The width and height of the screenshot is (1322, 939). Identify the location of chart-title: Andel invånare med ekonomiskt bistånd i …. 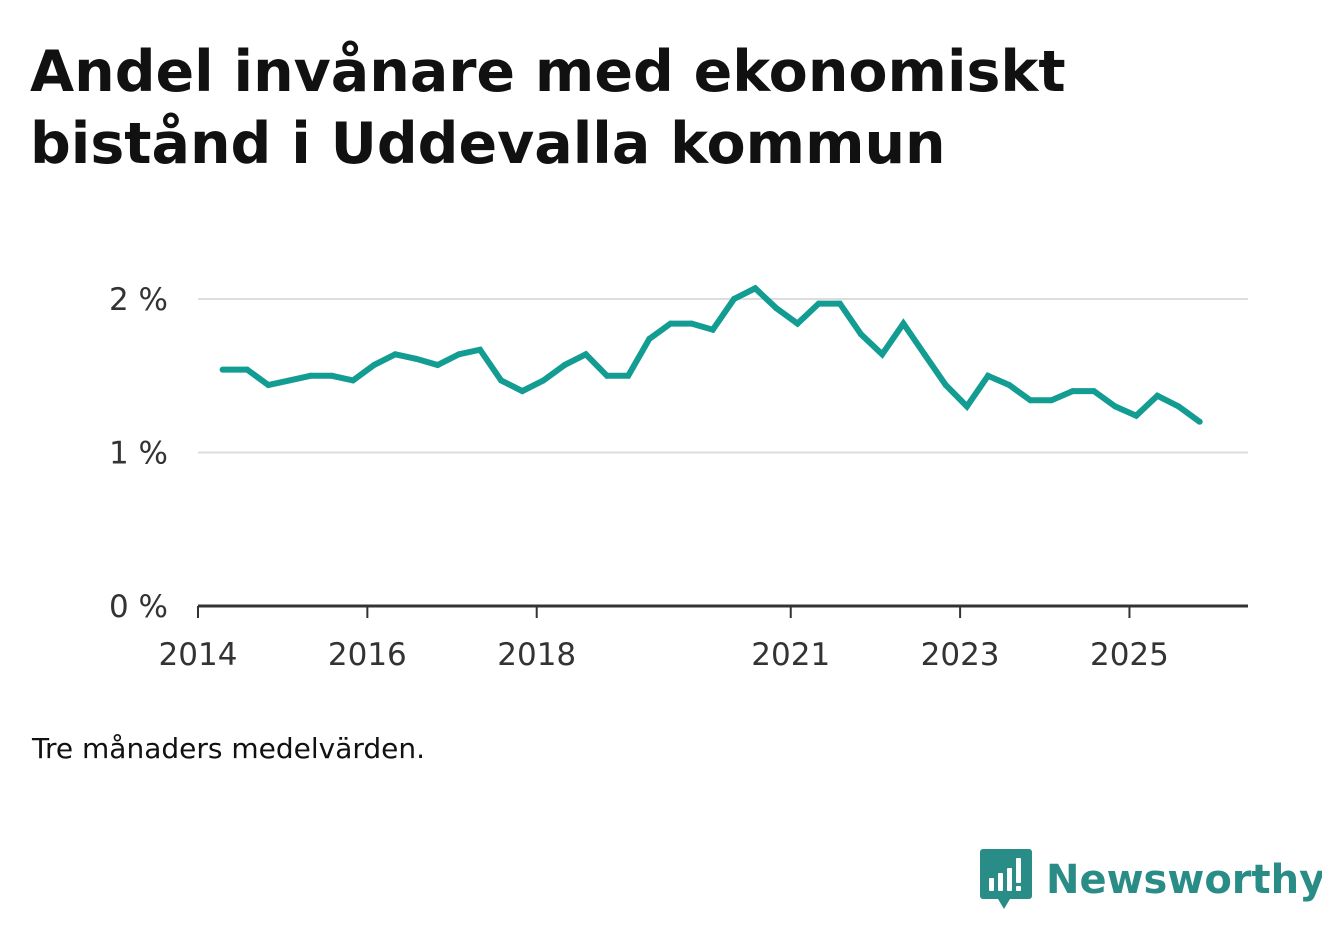
(548, 108).